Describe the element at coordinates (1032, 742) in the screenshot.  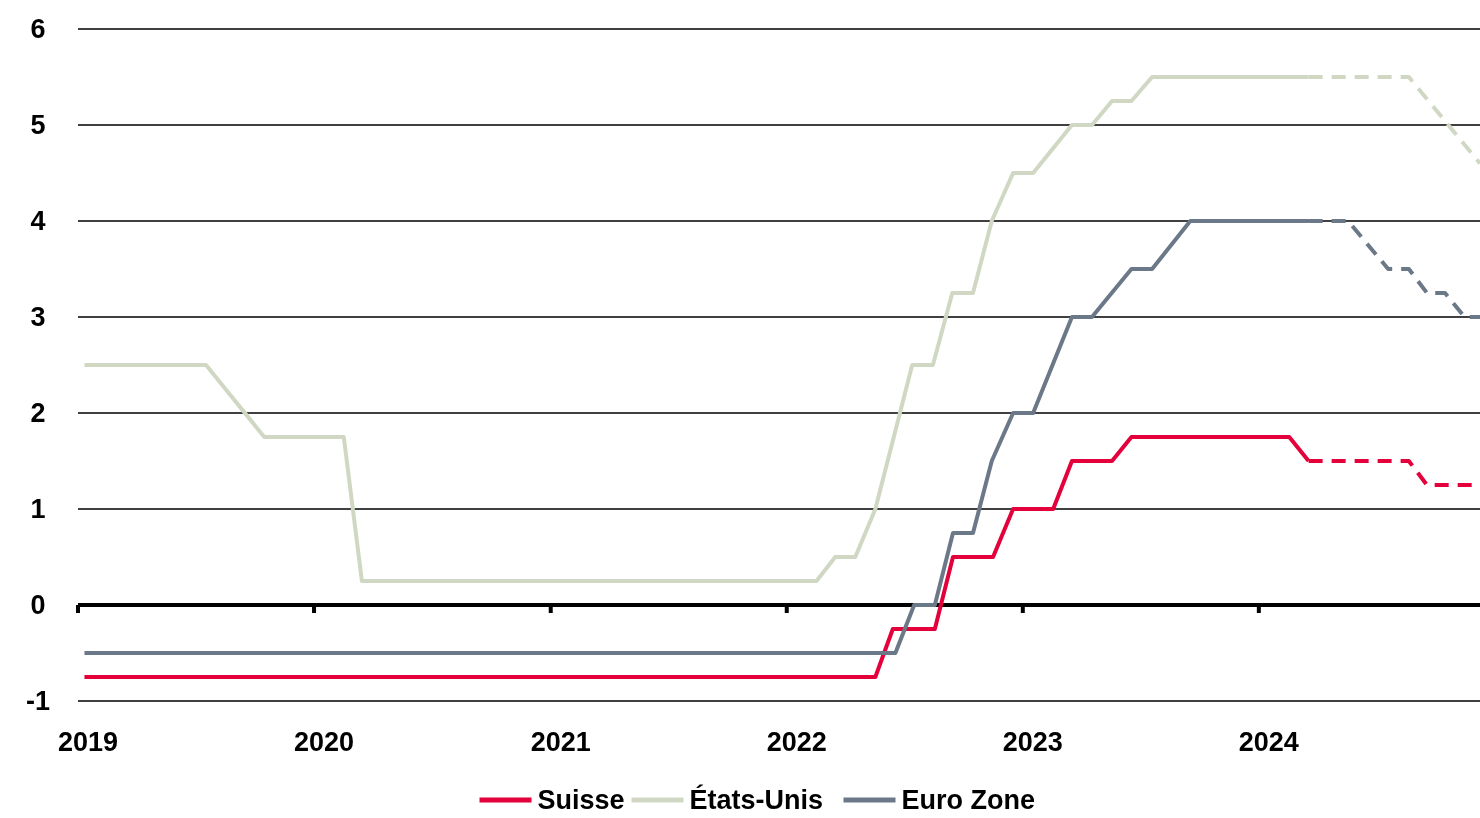
I see `x-tick-label: 2023` at that location.